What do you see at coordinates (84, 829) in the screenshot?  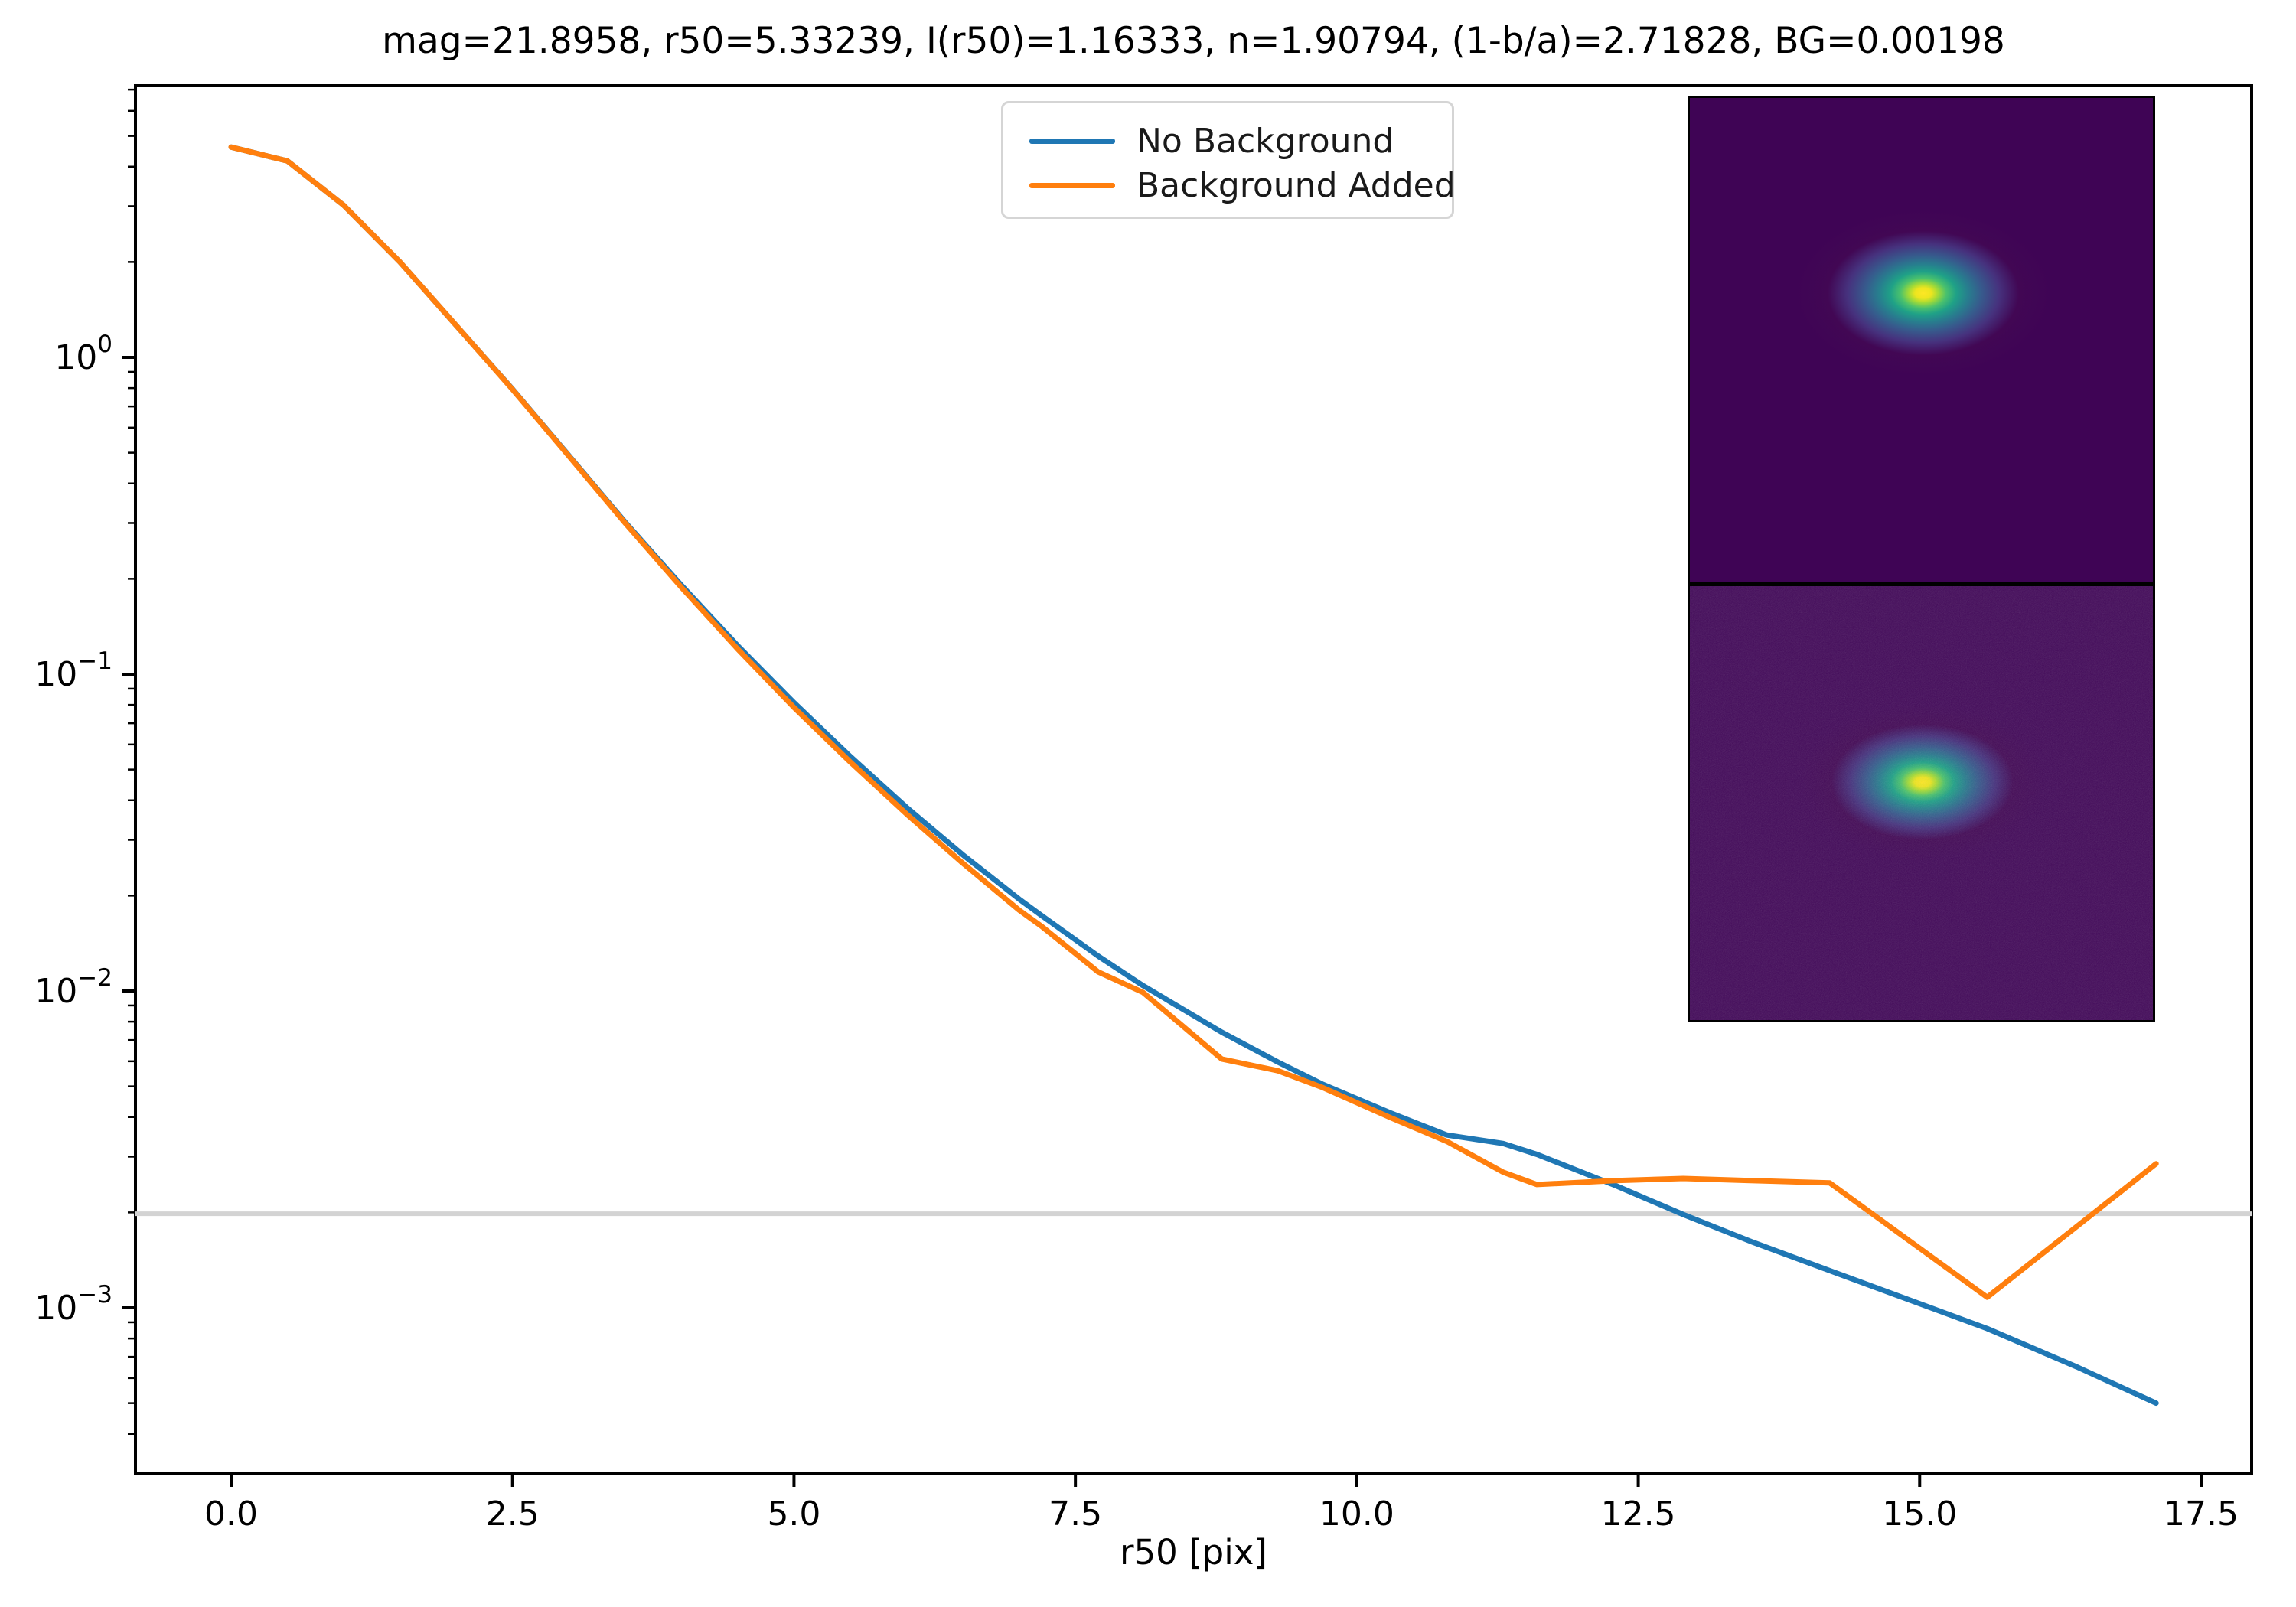 I see `y-axis-ticks: 10⁰ 10⁻¹ 10⁻² 10⁻³` at bounding box center [84, 829].